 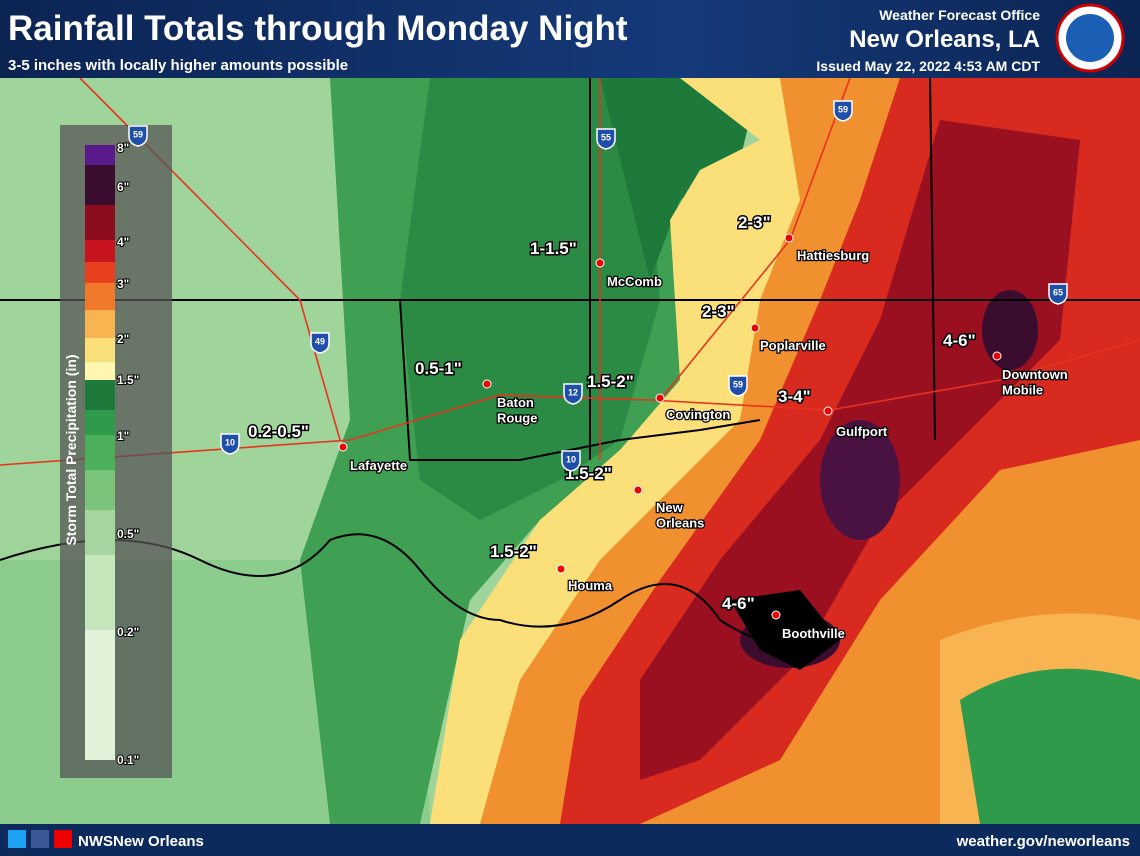 I want to click on city-label: Baton Rouge, so click(x=517, y=410).